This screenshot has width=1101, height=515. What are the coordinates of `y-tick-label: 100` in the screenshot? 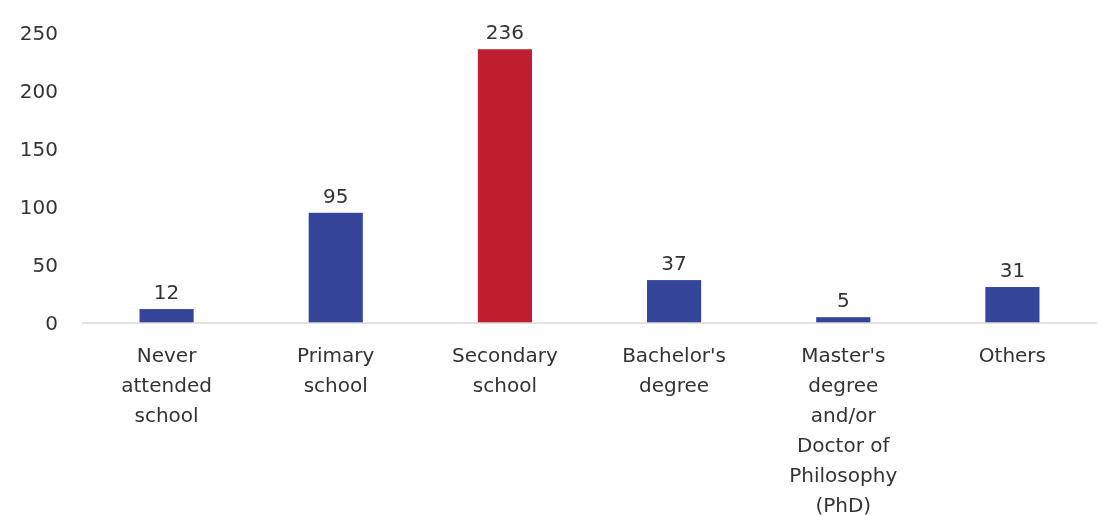 It's located at (38, 207).